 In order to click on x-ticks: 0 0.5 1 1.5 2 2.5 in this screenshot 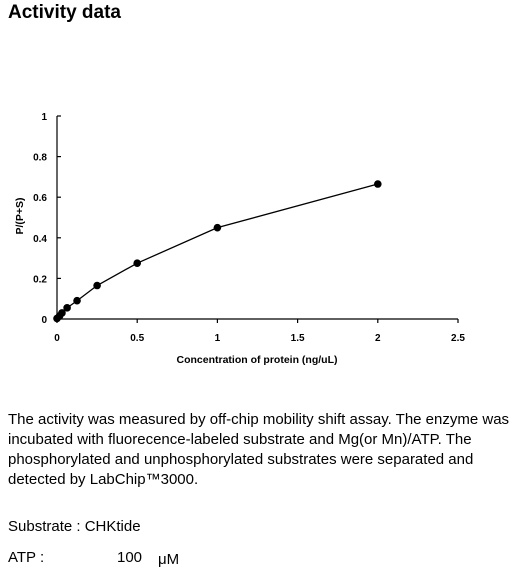, I will do `click(259, 331)`.